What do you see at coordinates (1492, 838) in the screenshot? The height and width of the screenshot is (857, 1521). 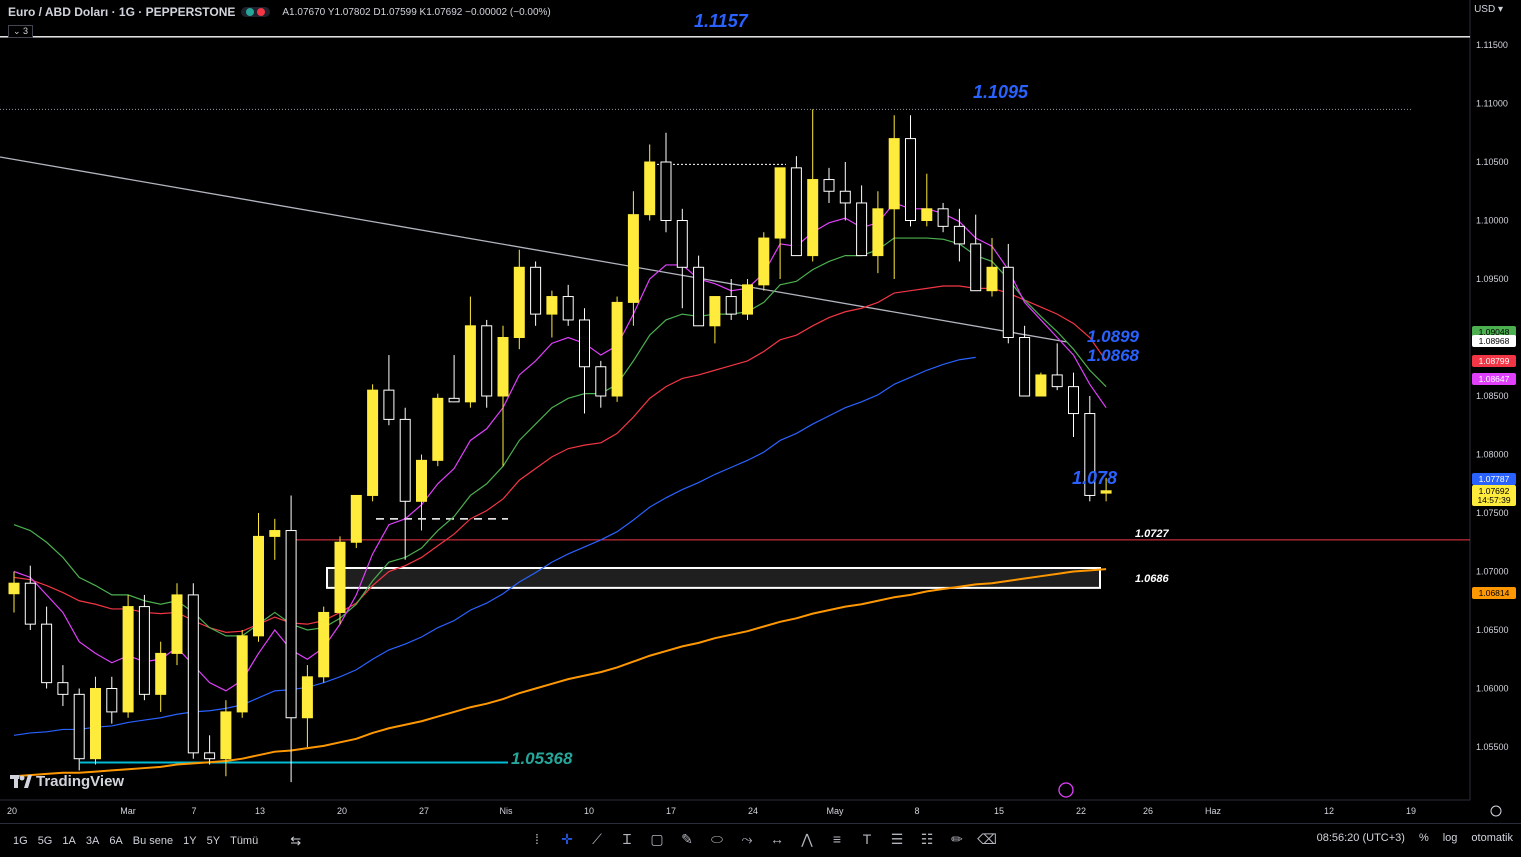 I see `auto-scale-toggle: otomatik` at bounding box center [1492, 838].